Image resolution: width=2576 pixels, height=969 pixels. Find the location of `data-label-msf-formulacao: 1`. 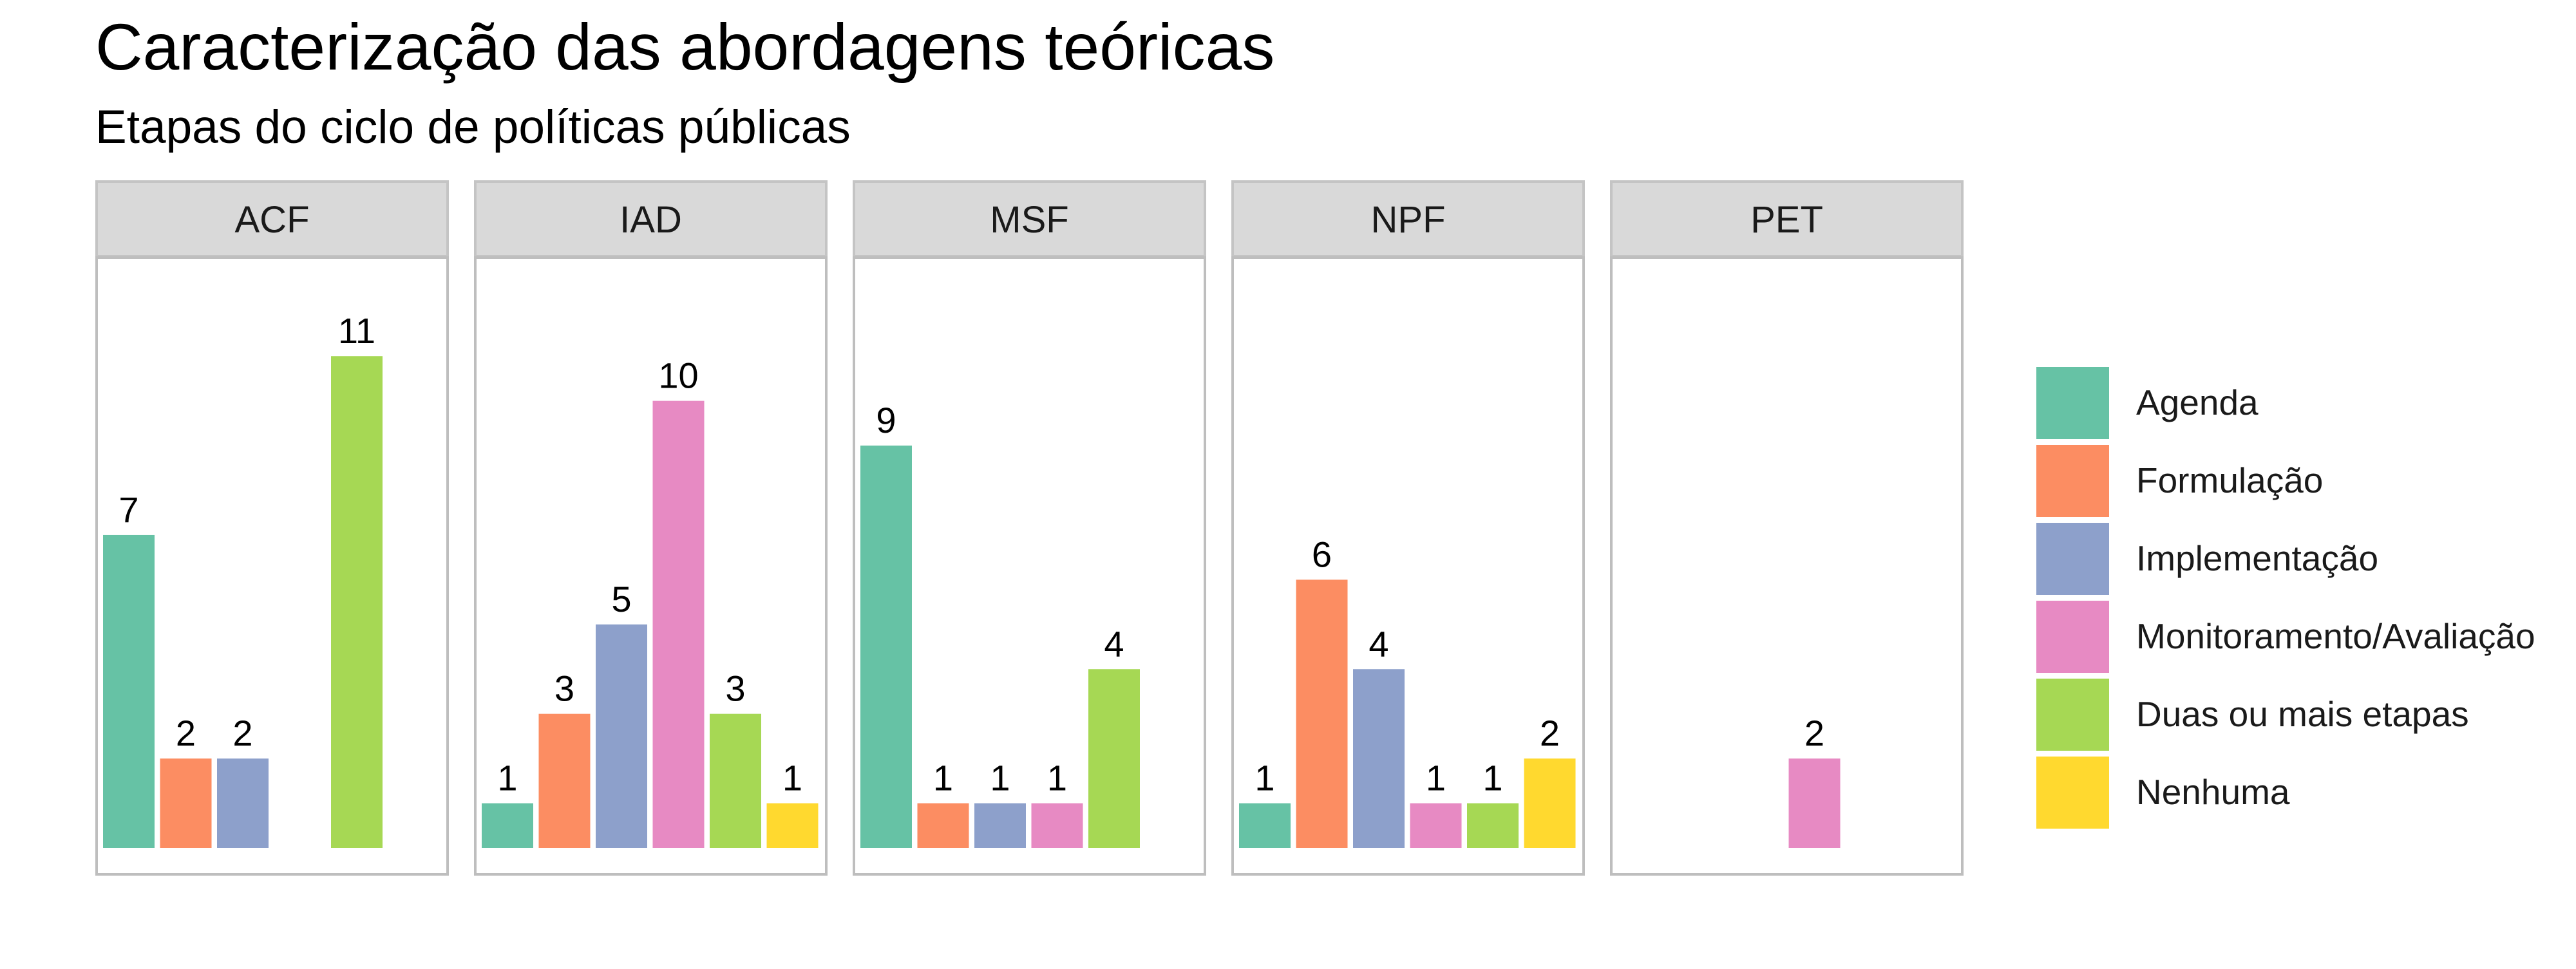

data-label-msf-formulacao: 1 is located at coordinates (943, 778).